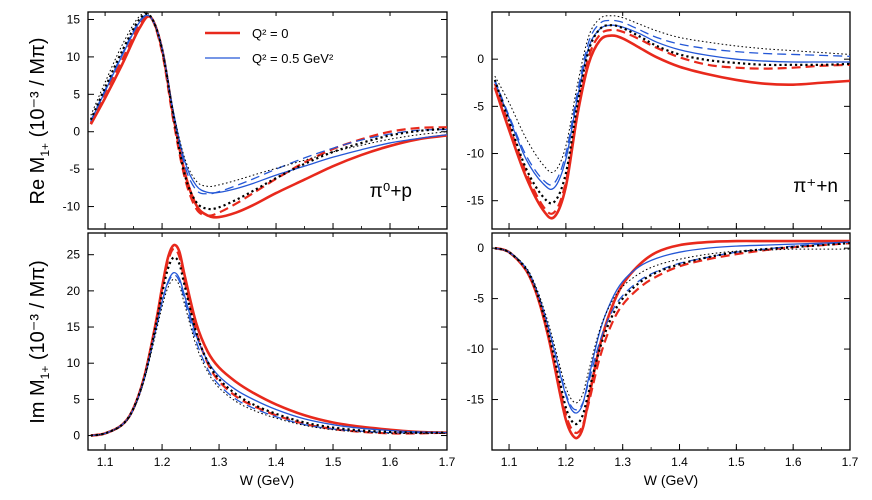  I want to click on legend-label-q0: Q² = 0, so click(270, 33).